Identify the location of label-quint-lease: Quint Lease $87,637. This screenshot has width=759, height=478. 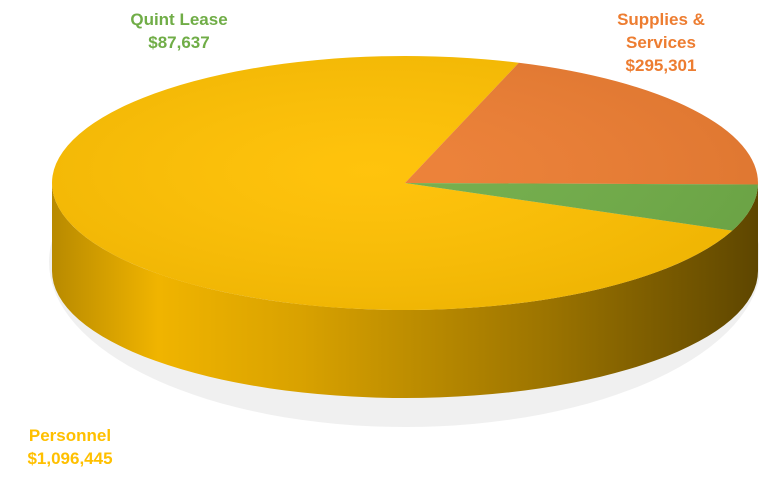
(179, 31).